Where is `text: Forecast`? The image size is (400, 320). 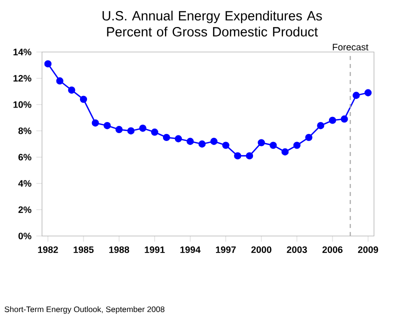 text: Forecast is located at coordinates (350, 47).